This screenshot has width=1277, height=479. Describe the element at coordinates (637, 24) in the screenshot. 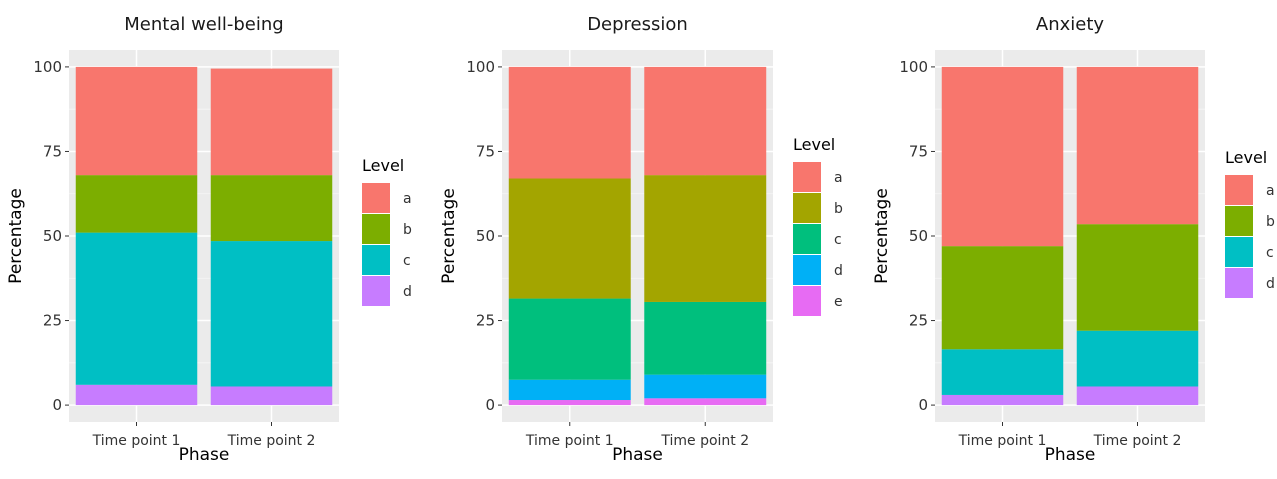

I see `chart-title: Depression` at that location.